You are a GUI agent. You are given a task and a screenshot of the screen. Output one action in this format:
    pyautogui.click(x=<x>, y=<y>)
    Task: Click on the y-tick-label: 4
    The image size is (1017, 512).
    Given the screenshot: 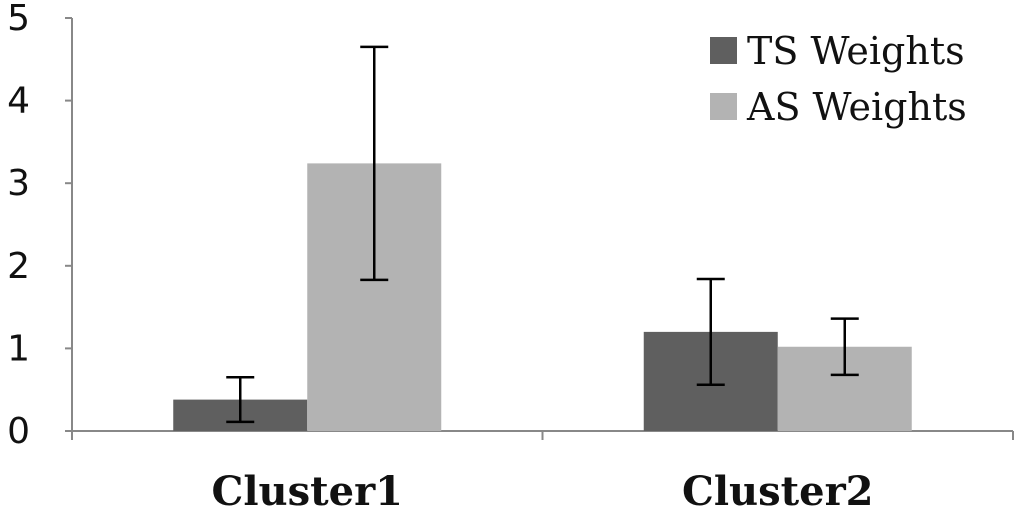 What is the action you would take?
    pyautogui.click(x=18, y=101)
    